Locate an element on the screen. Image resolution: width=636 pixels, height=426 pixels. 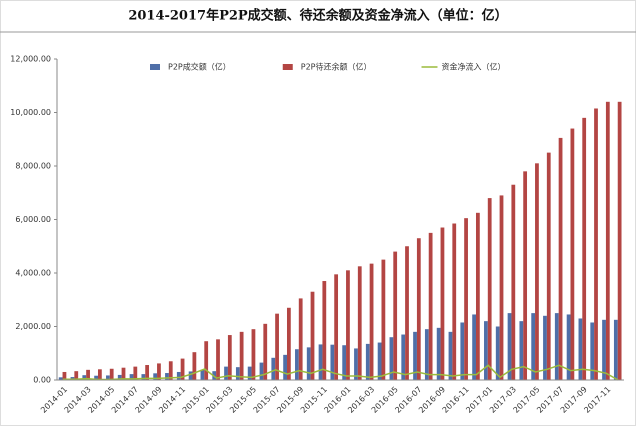
legend-label: P2P成交额（亿） is located at coordinates (199, 67).